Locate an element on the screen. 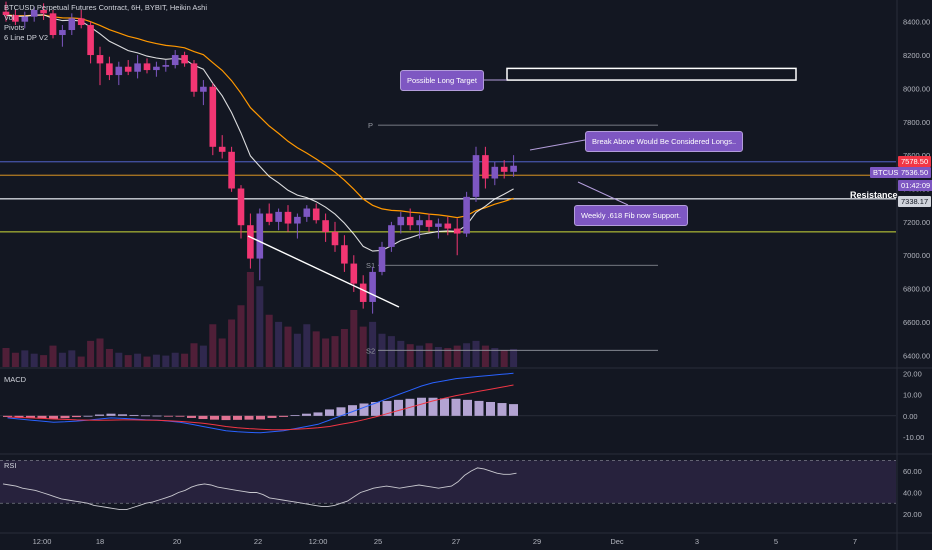  fib-support-connector is located at coordinates (603, 193).